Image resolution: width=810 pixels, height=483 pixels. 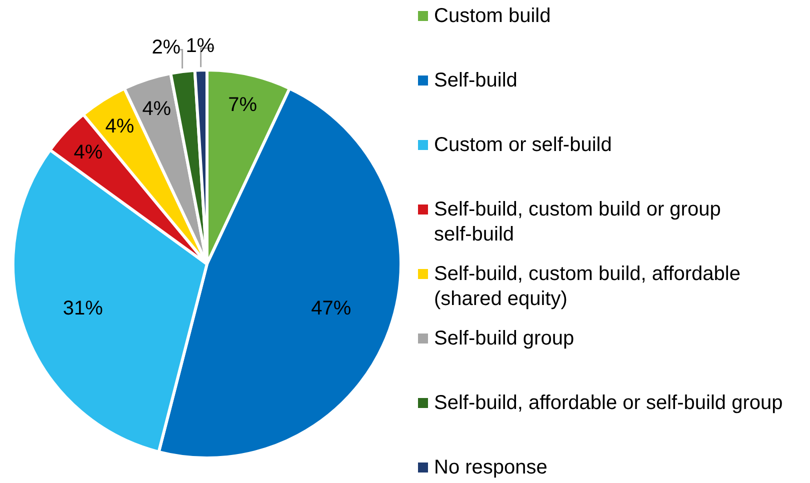 What do you see at coordinates (523, 145) in the screenshot?
I see `legend-label: Custom or self-build` at bounding box center [523, 145].